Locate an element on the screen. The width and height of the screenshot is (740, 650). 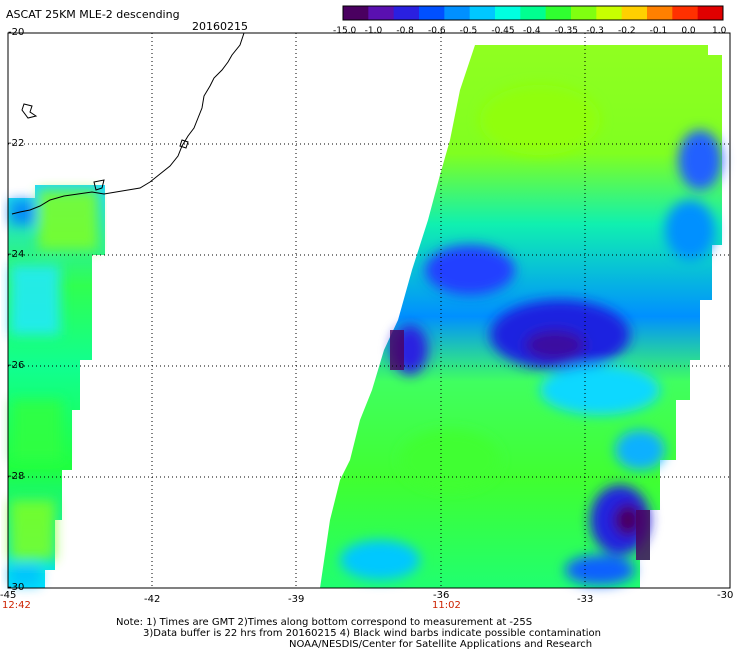
lon-tick-label: -33 is located at coordinates (585, 599).